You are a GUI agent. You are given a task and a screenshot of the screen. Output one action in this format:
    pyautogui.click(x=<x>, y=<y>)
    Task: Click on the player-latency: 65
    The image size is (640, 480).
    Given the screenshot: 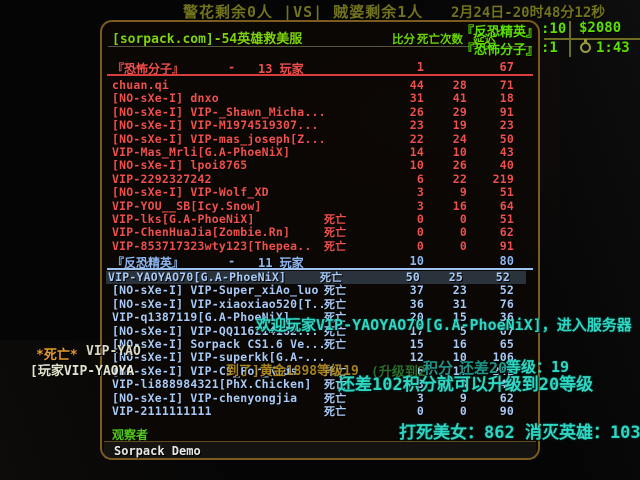 What is the action you would take?
    pyautogui.click(x=506, y=343)
    